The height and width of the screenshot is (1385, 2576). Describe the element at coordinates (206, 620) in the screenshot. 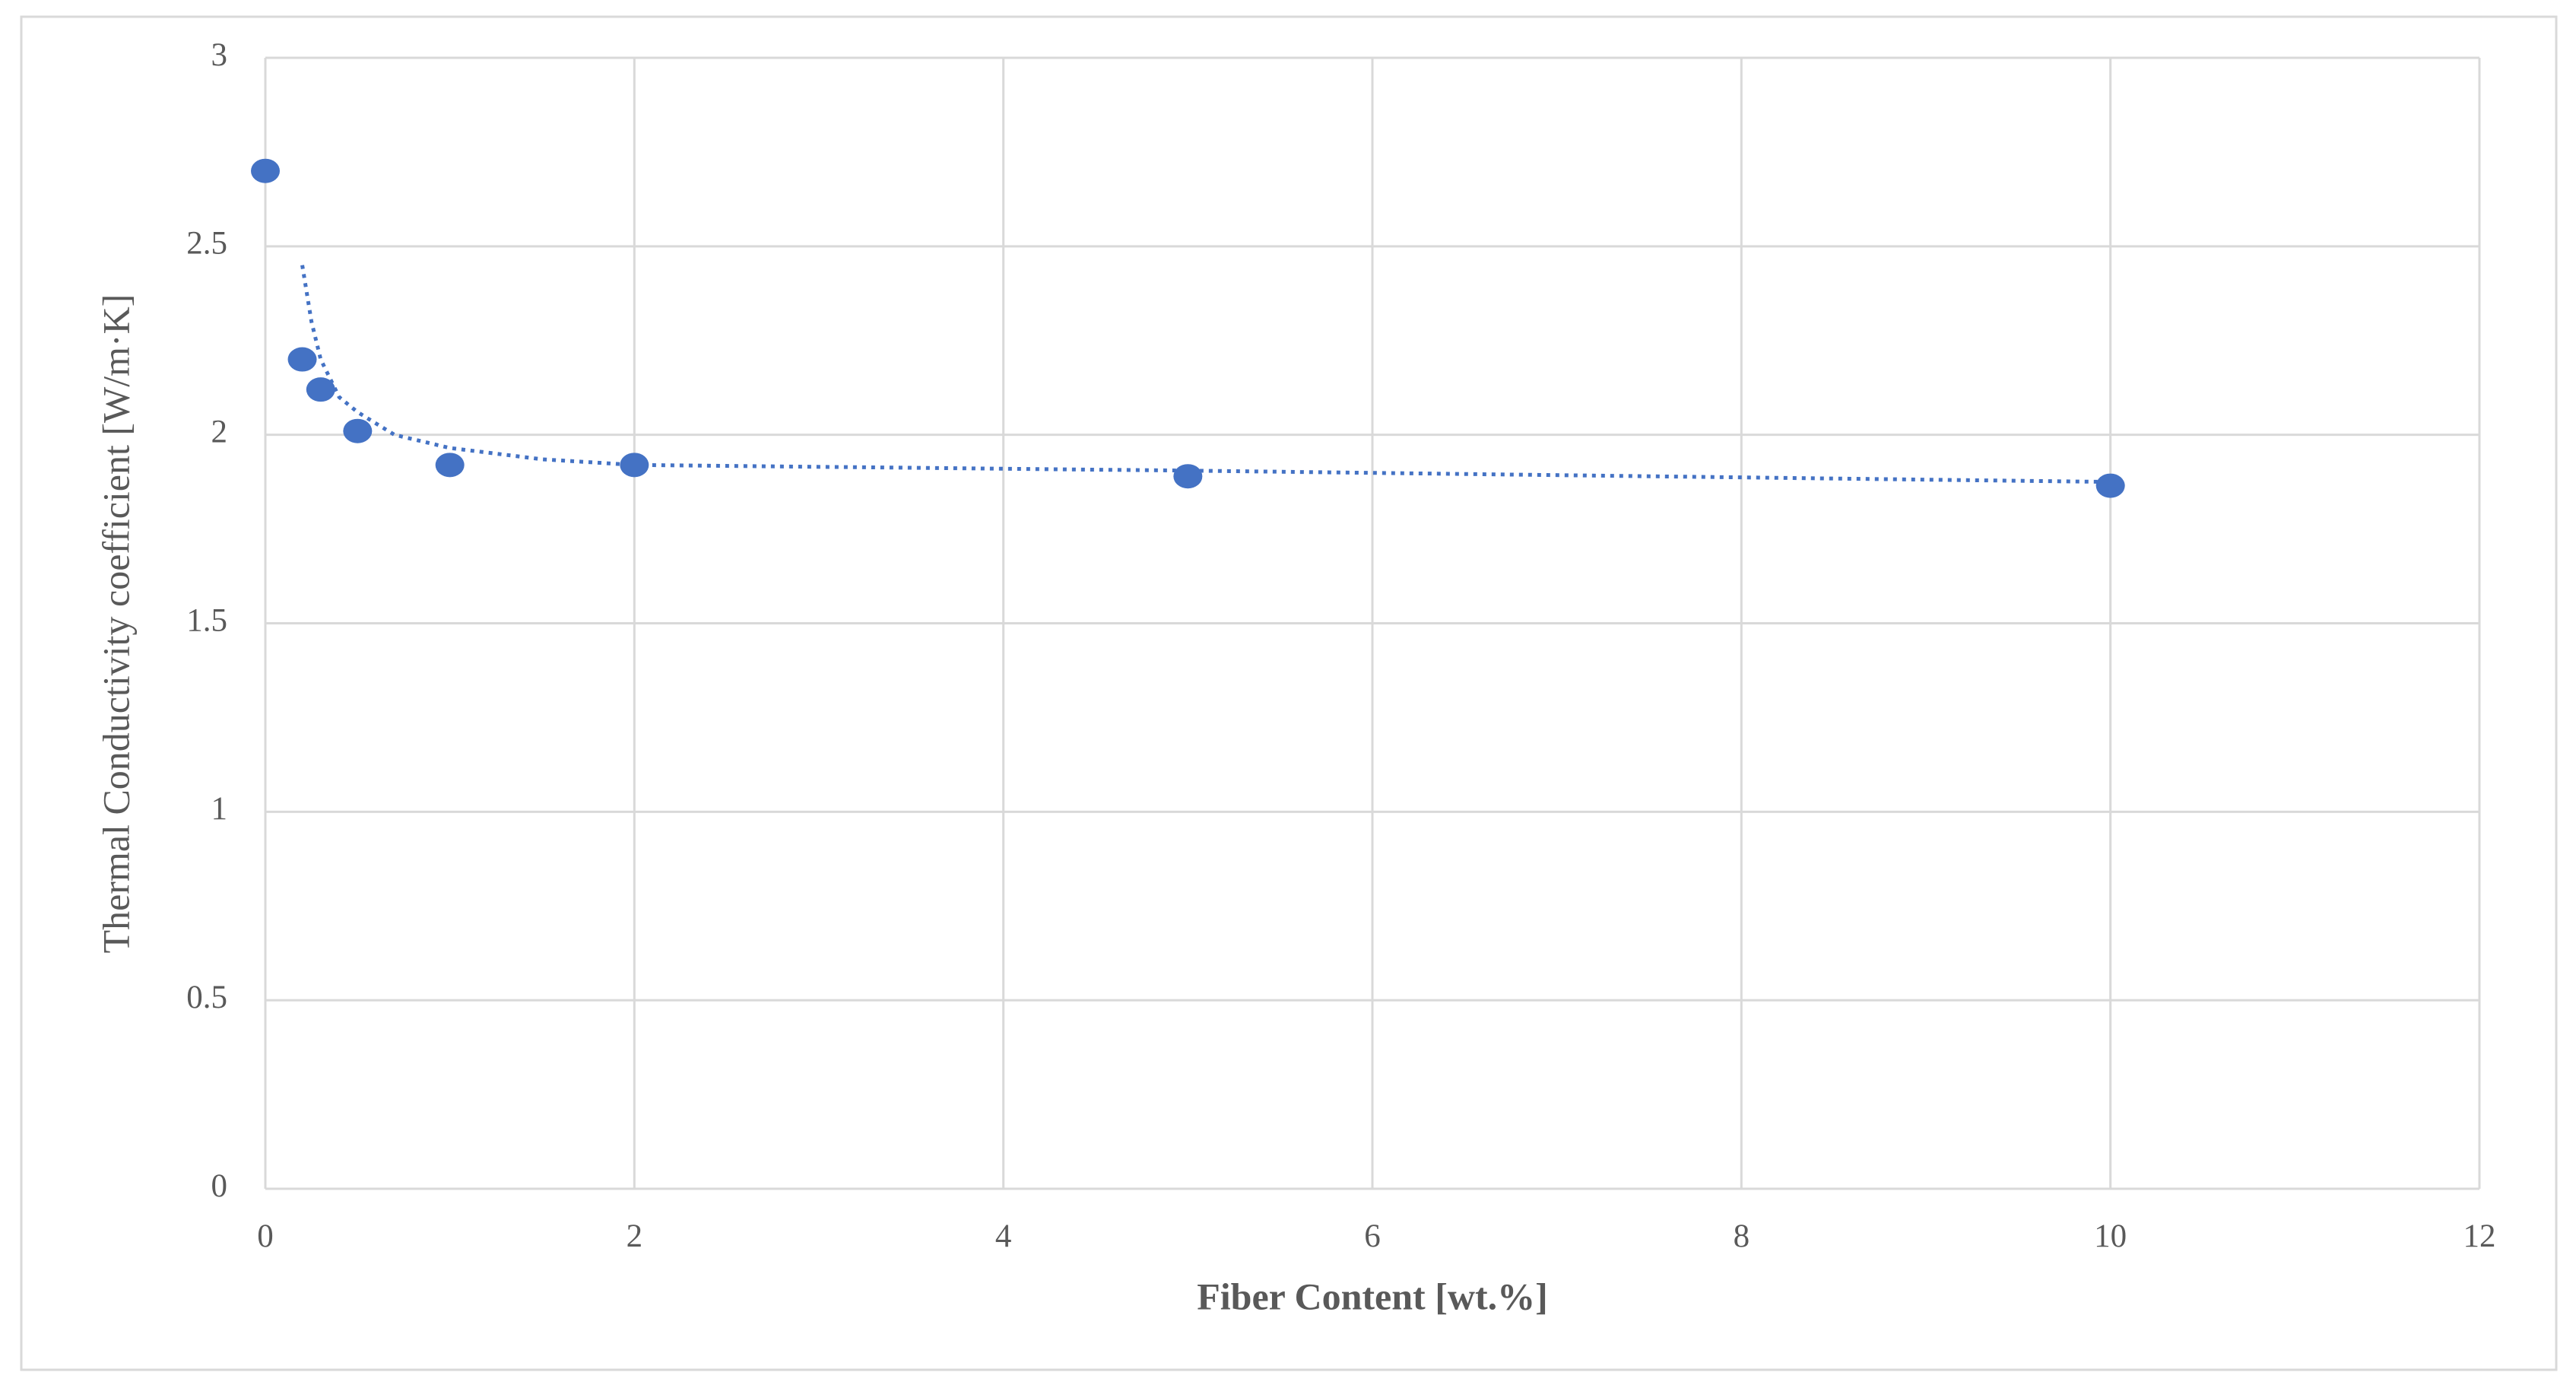

I see `y-tick-label: 1.5` at that location.